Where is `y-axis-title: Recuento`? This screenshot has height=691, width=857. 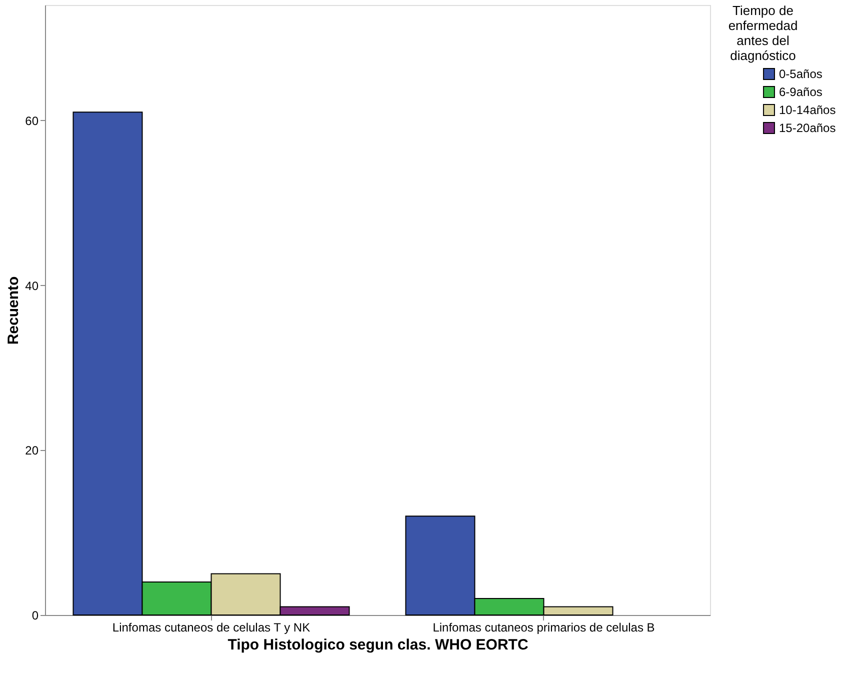
y-axis-title: Recuento is located at coordinates (13, 310).